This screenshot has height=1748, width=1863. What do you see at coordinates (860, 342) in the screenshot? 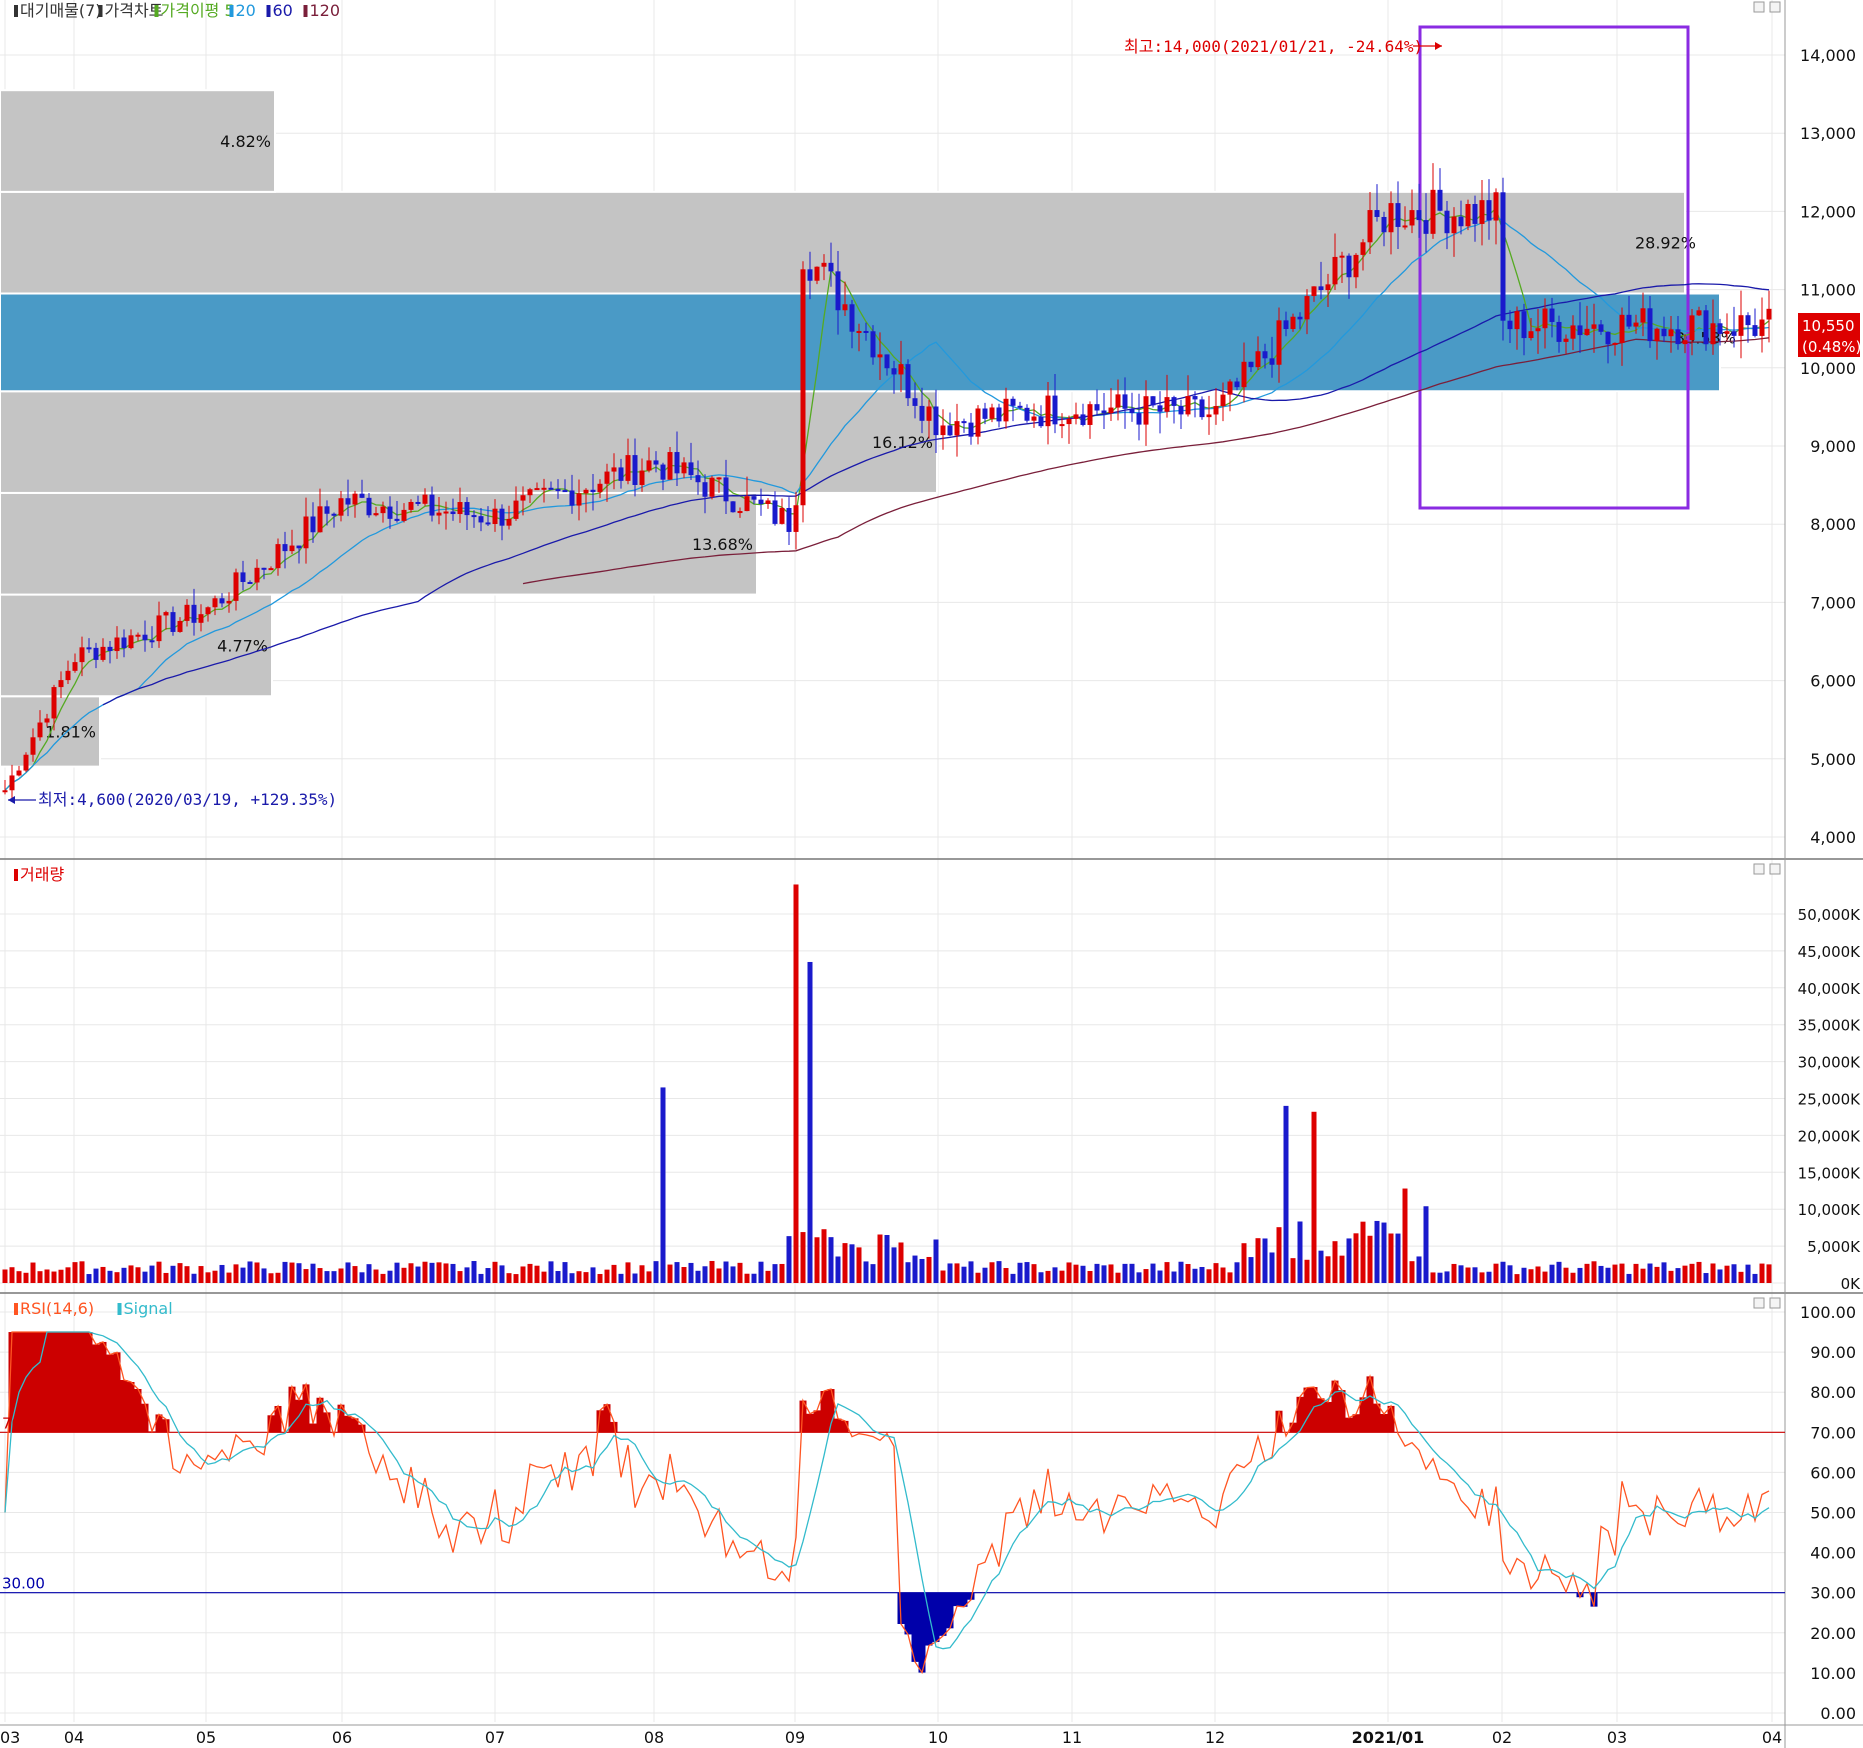
I see `volume-profile-bar` at bounding box center [860, 342].